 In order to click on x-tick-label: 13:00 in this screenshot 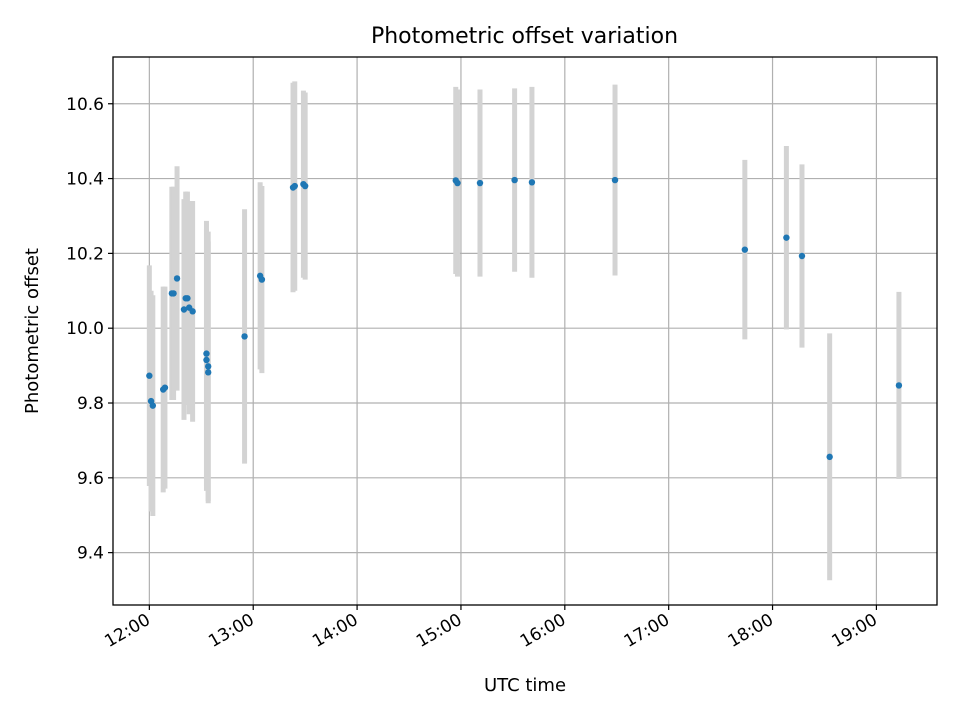, I will do `click(231, 631)`.